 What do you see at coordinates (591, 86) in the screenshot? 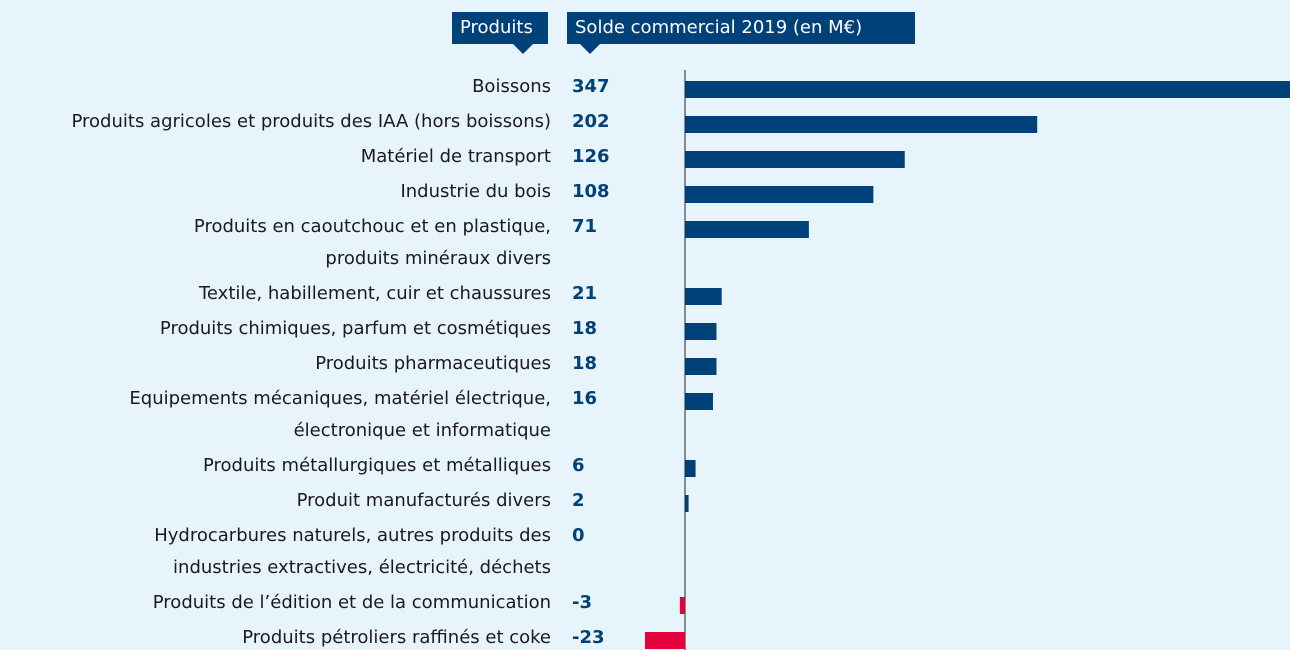
I see `value-label: 347` at bounding box center [591, 86].